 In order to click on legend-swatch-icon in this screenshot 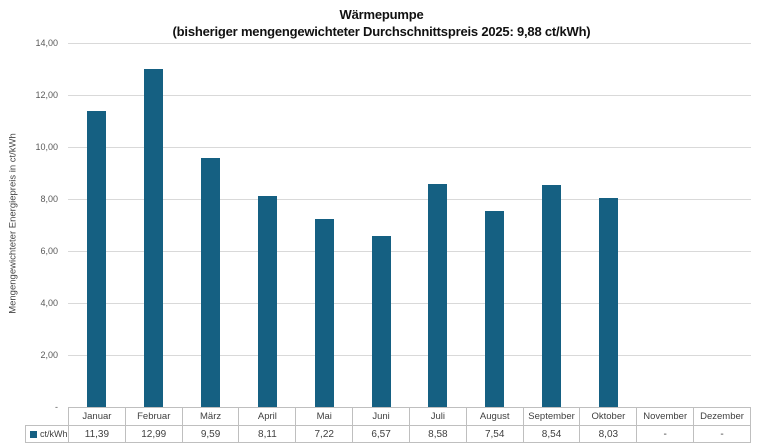, I will do `click(33, 434)`.